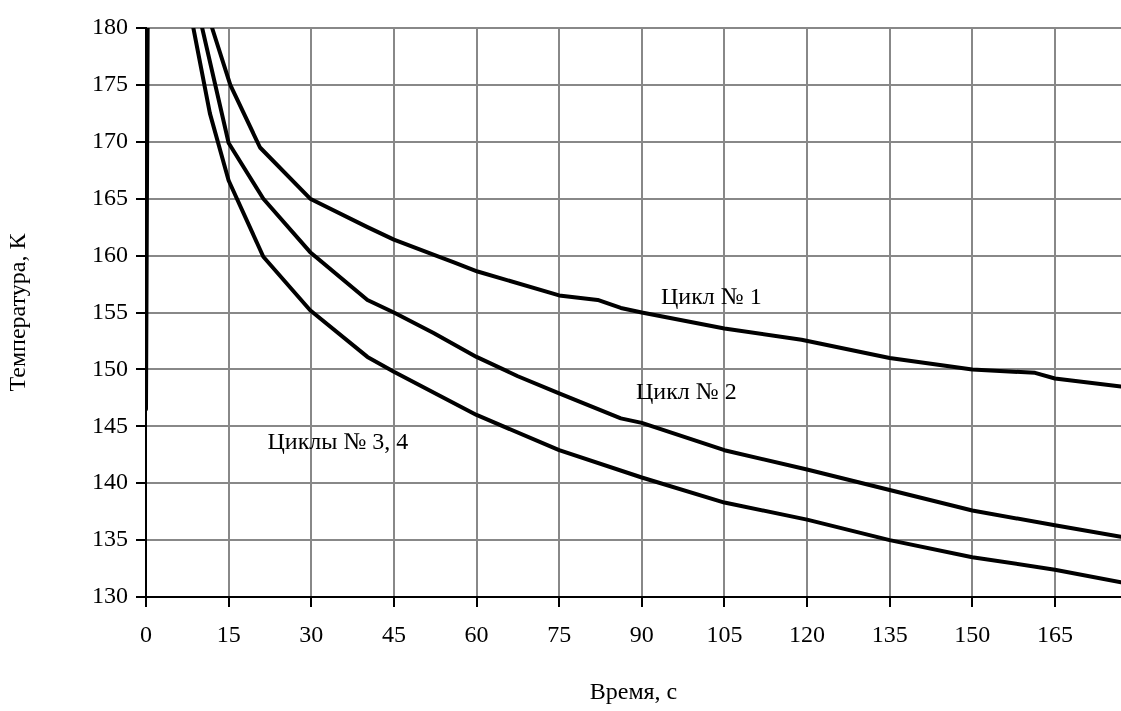 This screenshot has width=1121, height=711. What do you see at coordinates (110, 253) in the screenshot?
I see `y-tick-label: 160` at bounding box center [110, 253].